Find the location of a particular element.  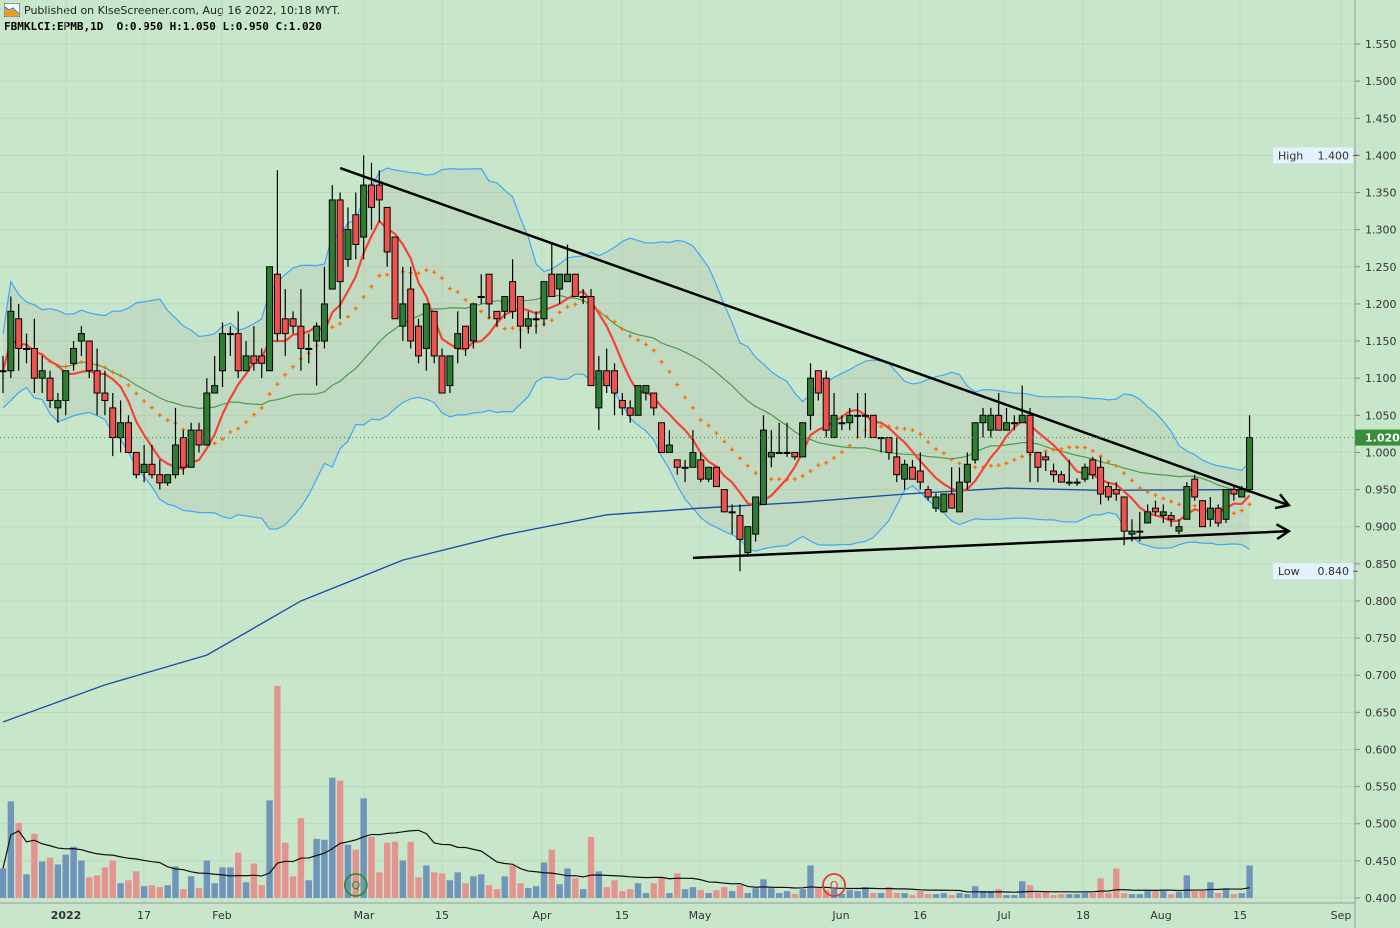

last-price-label: 1.020 is located at coordinates (1382, 438).